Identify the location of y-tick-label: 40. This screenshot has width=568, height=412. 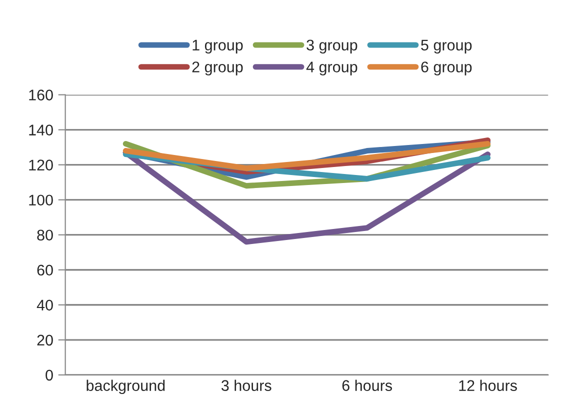
(44, 305).